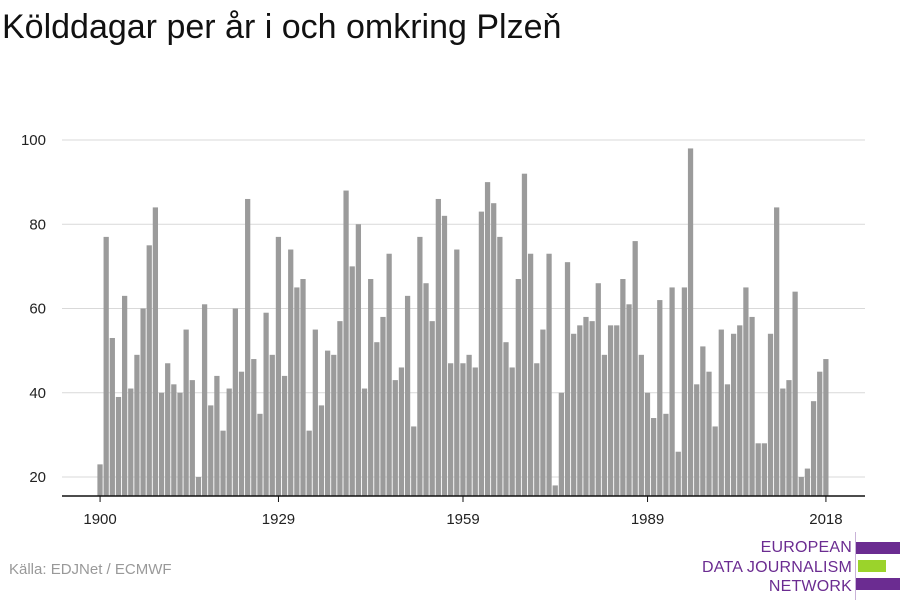 This screenshot has height=600, width=900. I want to click on bar-1967, so click(512, 431).